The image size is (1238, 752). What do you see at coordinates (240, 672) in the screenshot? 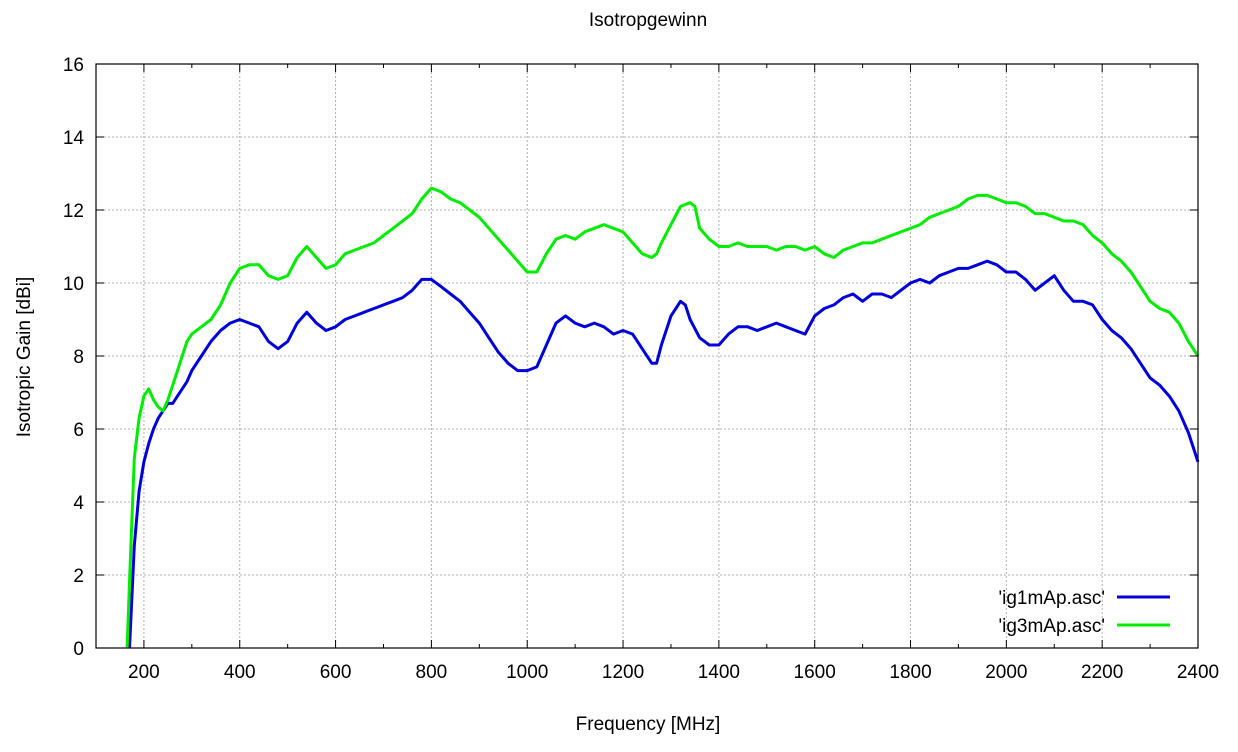
I see `x-tick-label: 400` at bounding box center [240, 672].